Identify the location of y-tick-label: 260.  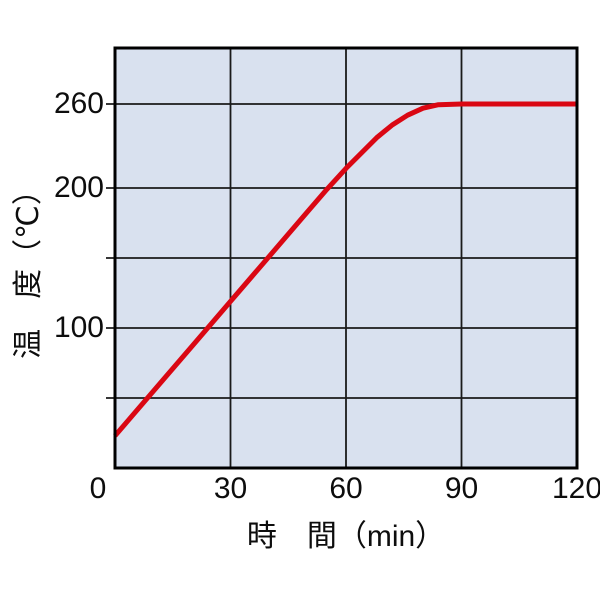
(78, 103).